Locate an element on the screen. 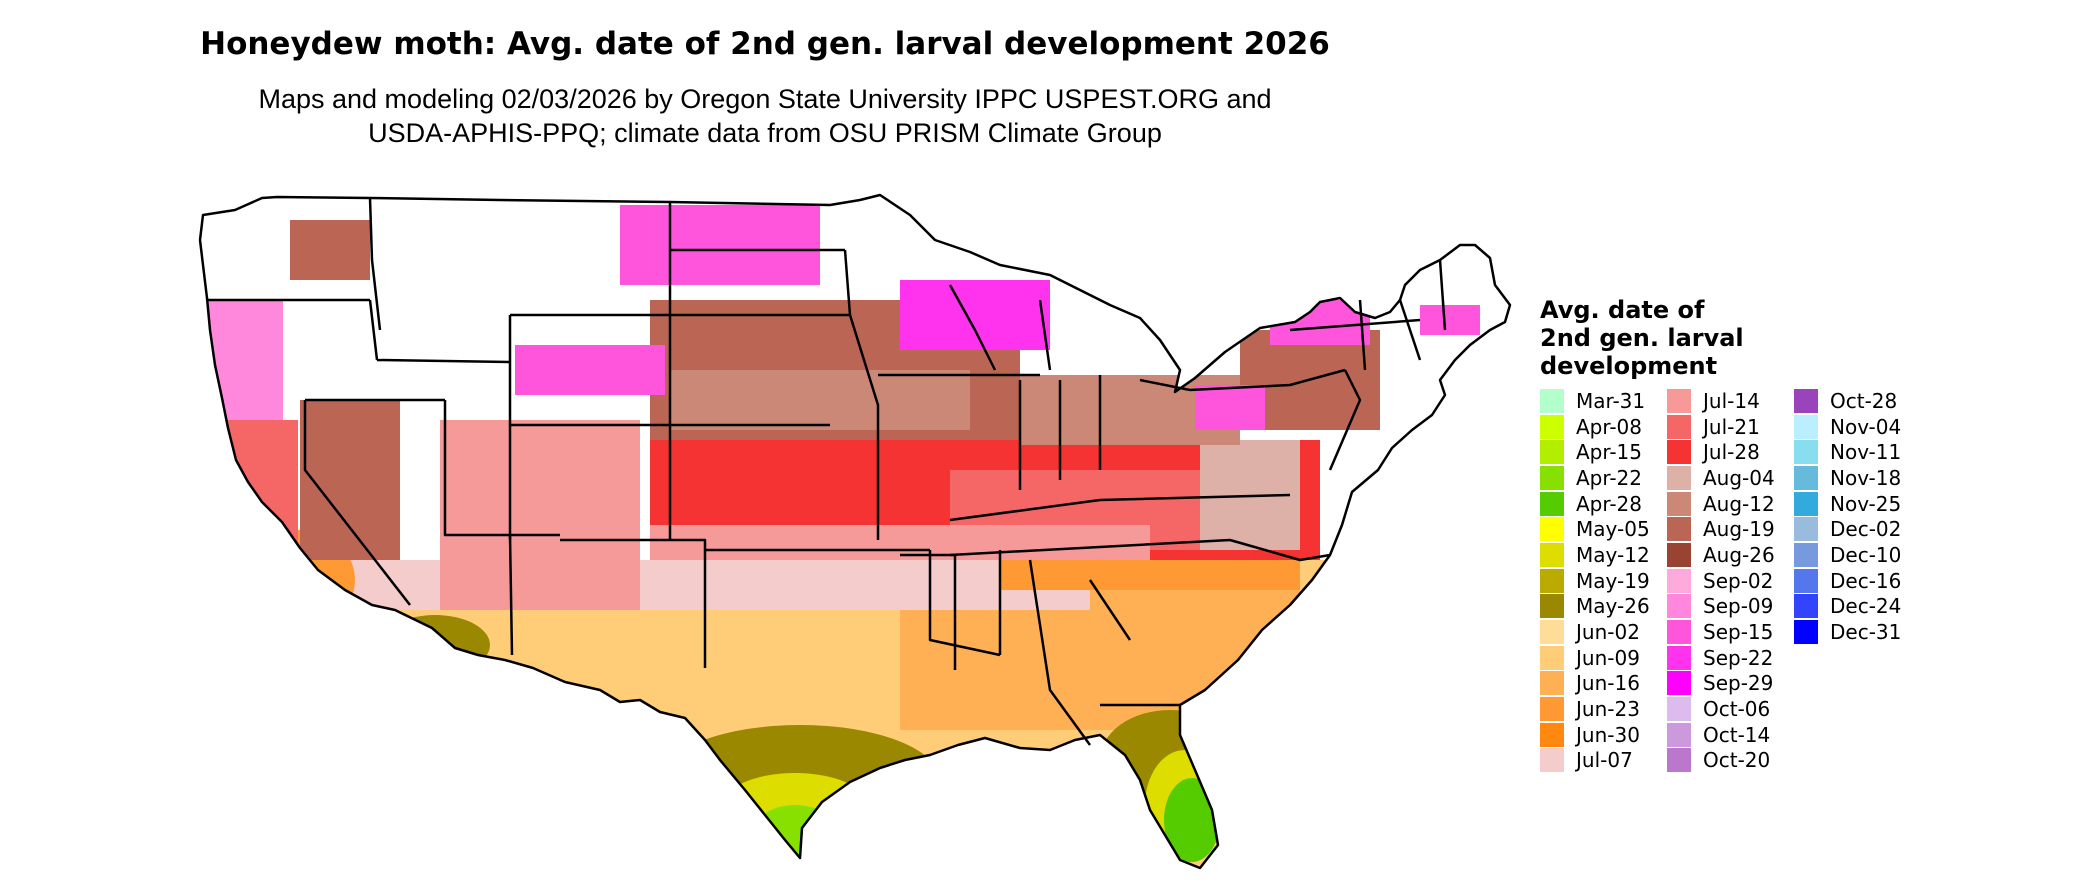 Image resolution: width=2100 pixels, height=892 pixels. legend-item: Apr-15 is located at coordinates (1595, 452).